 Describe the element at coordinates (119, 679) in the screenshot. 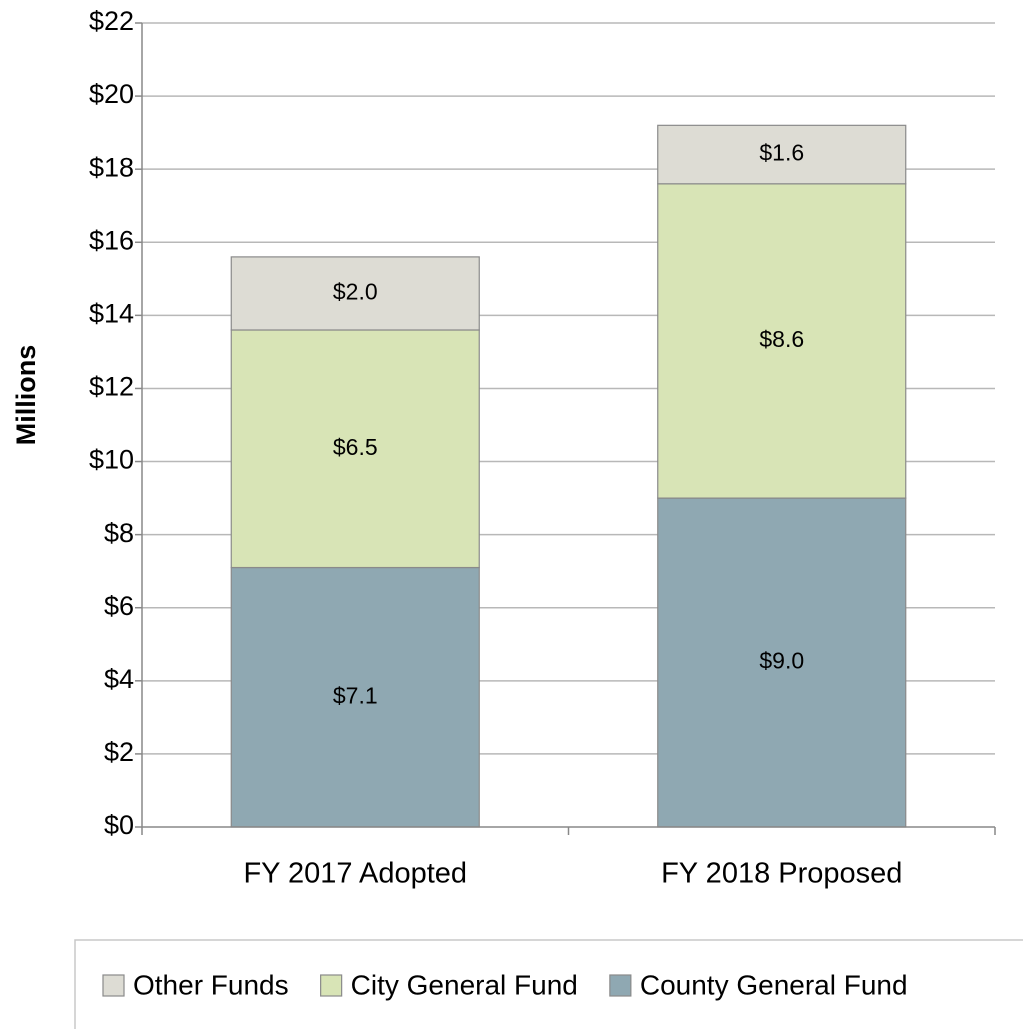

I see `y-tick-label: $4` at that location.